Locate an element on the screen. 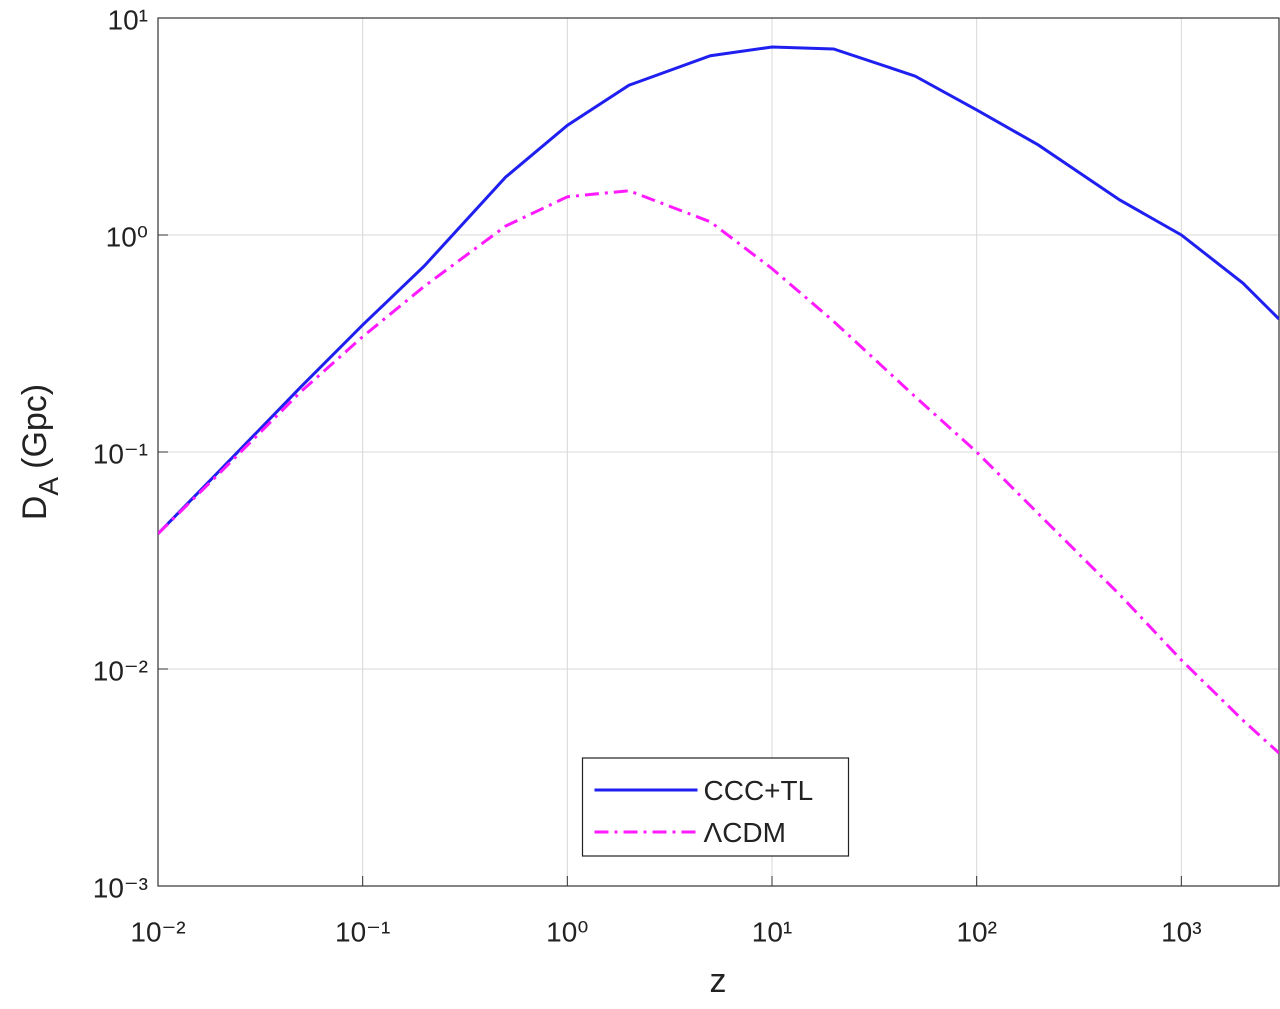 This screenshot has width=1280, height=1009. y-tick-label: 10⁰ is located at coordinates (127, 236).